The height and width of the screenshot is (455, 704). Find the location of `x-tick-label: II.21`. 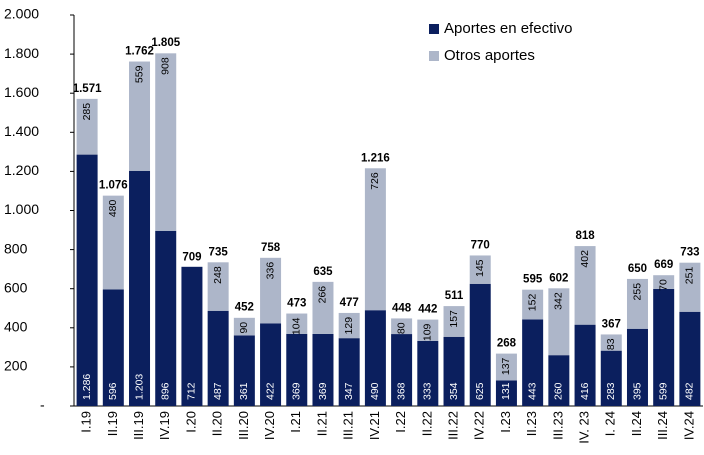

x-tick-label: II.21 is located at coordinates (321, 423).